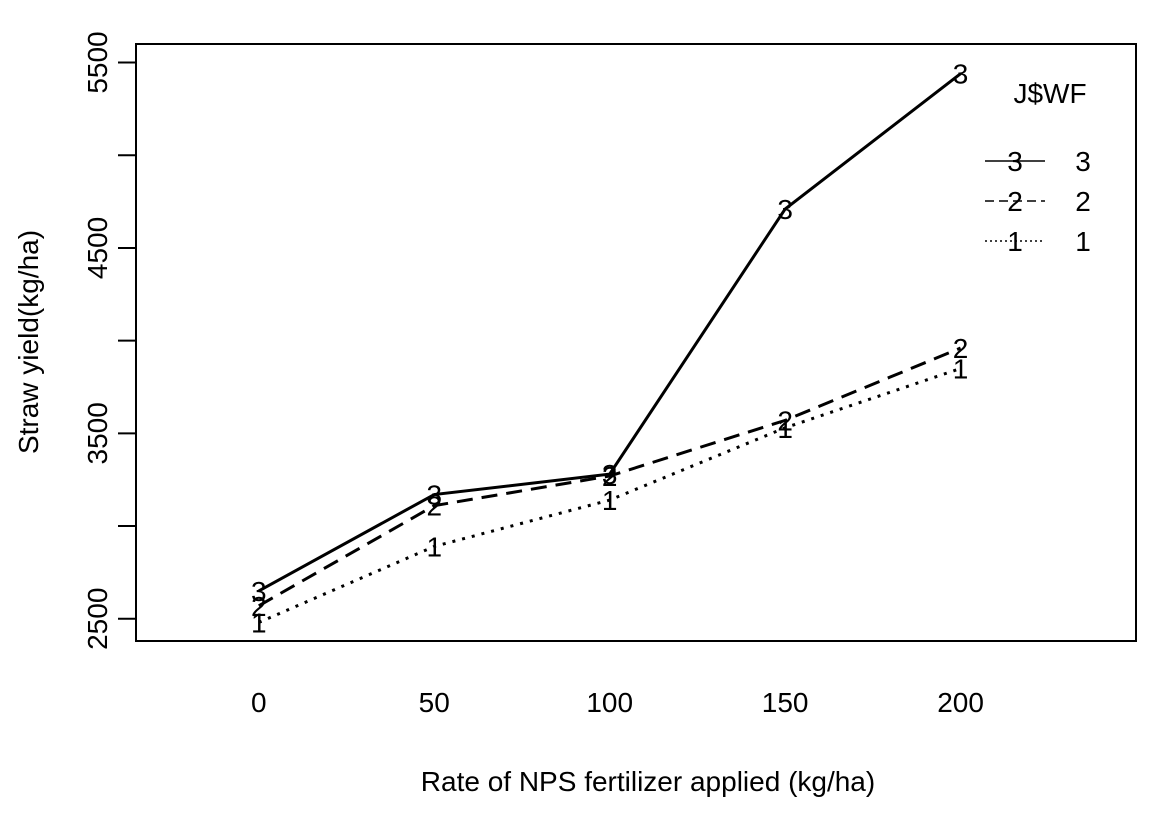 Image resolution: width=1152 pixels, height=814 pixels. What do you see at coordinates (1038, 167) in the screenshot?
I see `legend: J$WF 3 32 21 1` at bounding box center [1038, 167].